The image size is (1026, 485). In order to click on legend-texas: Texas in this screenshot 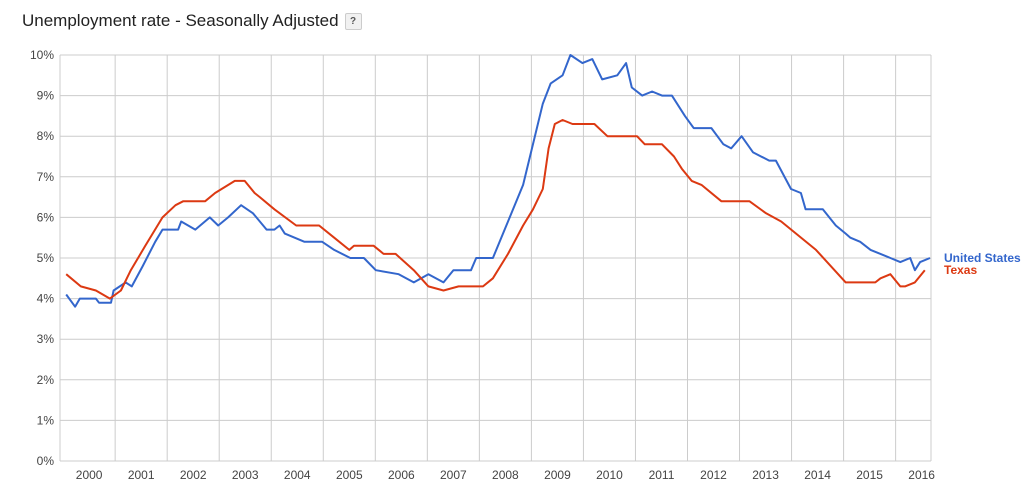, I will do `click(960, 270)`.